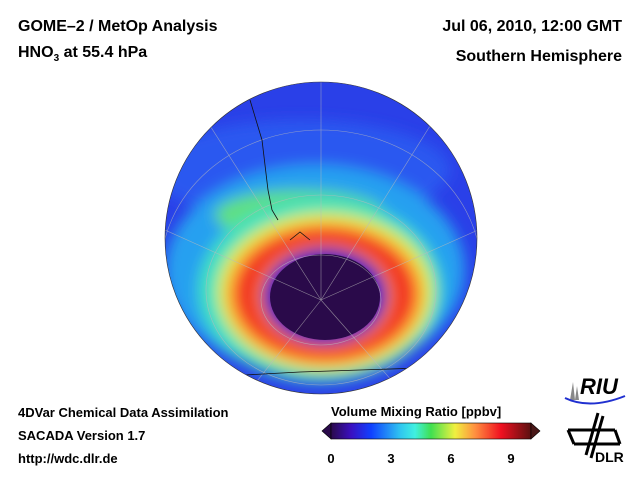 This screenshot has height=480, width=640. Describe the element at coordinates (118, 26) in the screenshot. I see `title-line1: GOME–2 / MetOp Analysis` at that location.